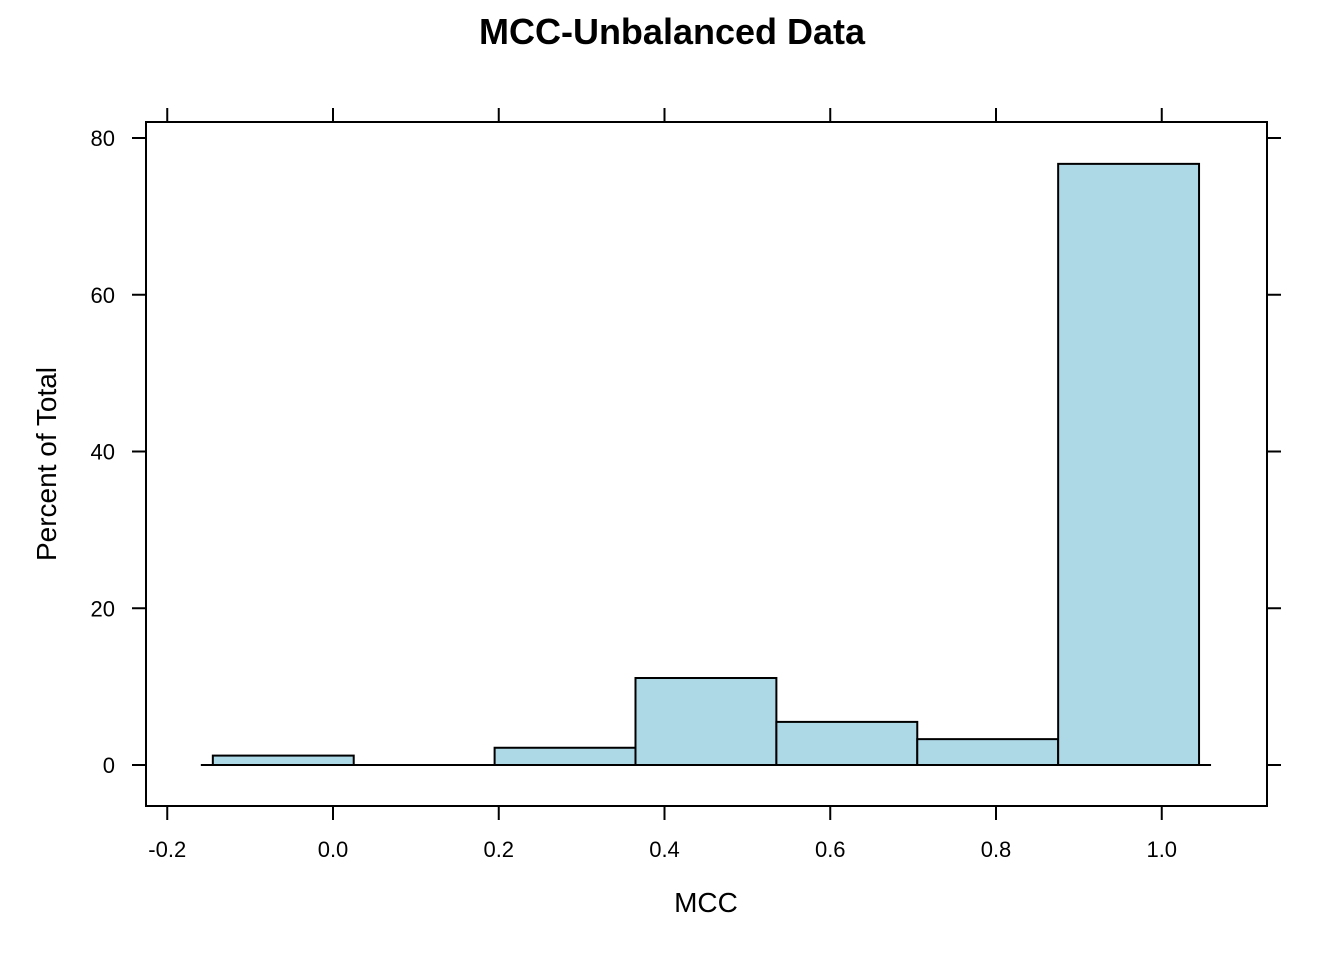 The width and height of the screenshot is (1344, 960). Describe the element at coordinates (109, 765) in the screenshot. I see `y-tick-label: 0` at that location.